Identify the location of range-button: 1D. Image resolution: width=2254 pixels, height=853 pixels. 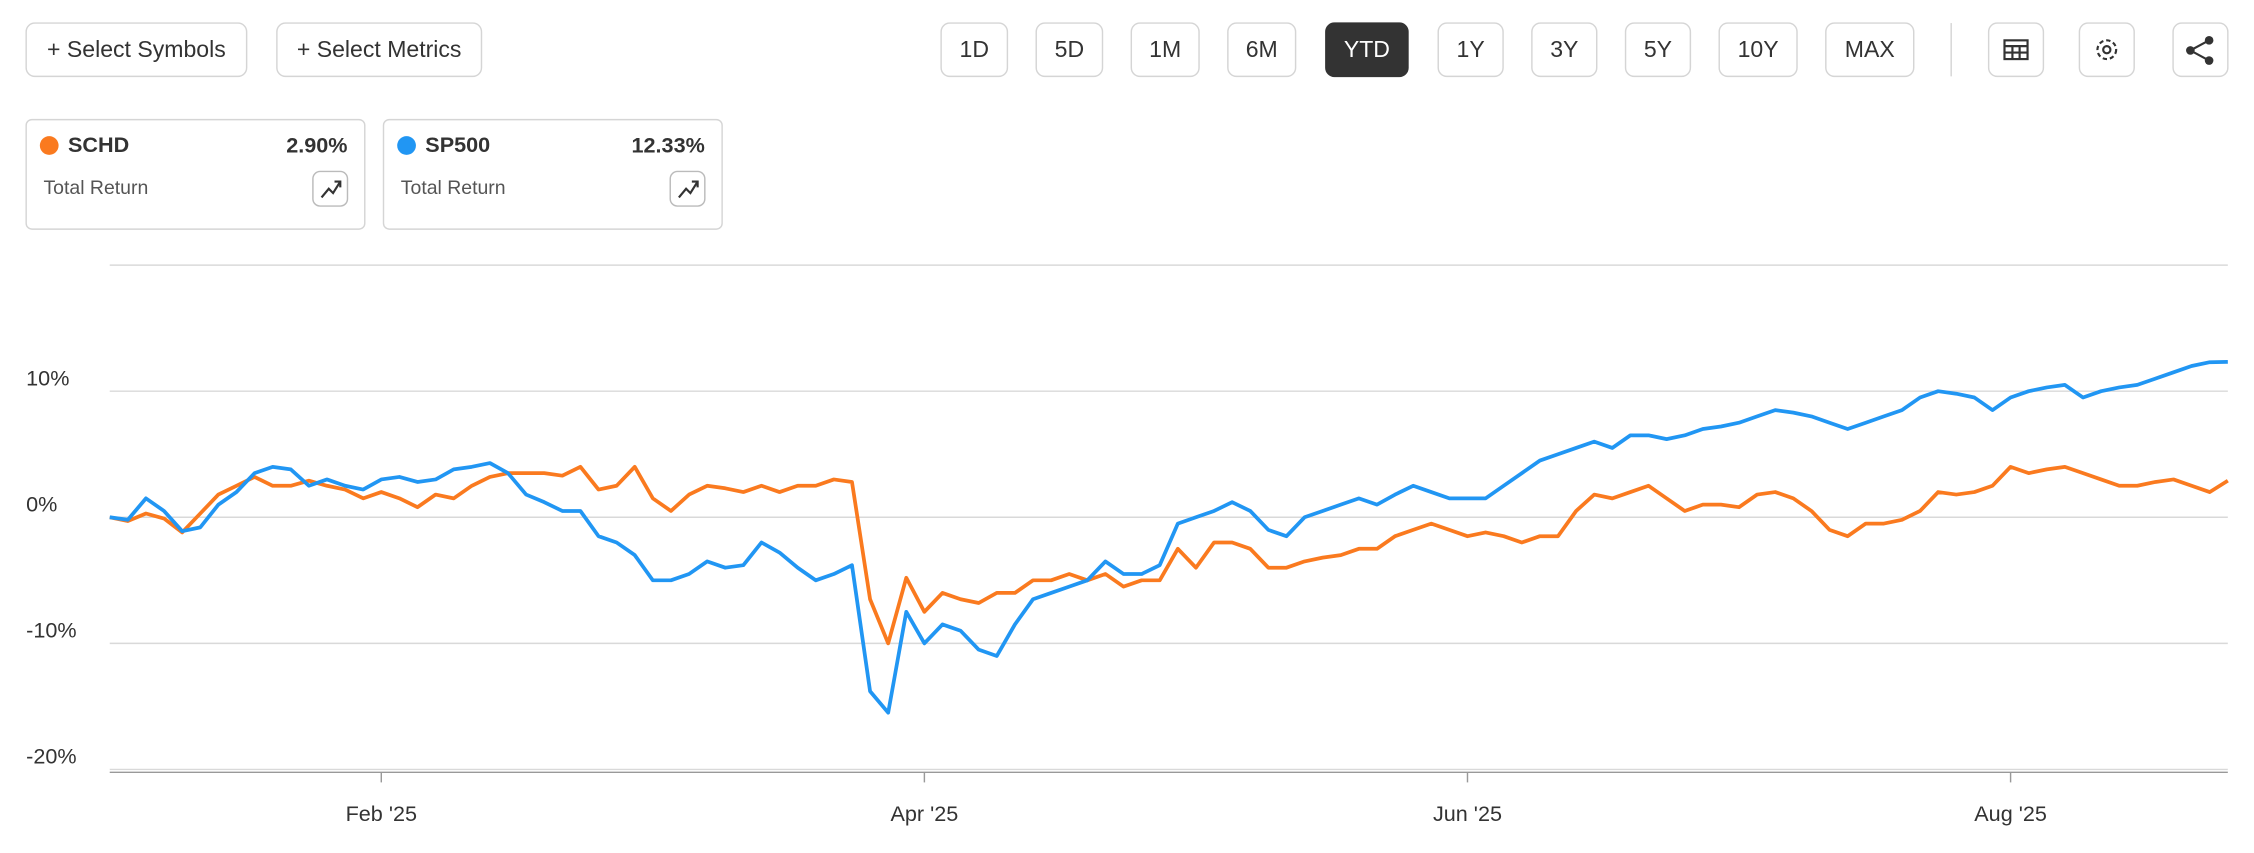
(974, 50).